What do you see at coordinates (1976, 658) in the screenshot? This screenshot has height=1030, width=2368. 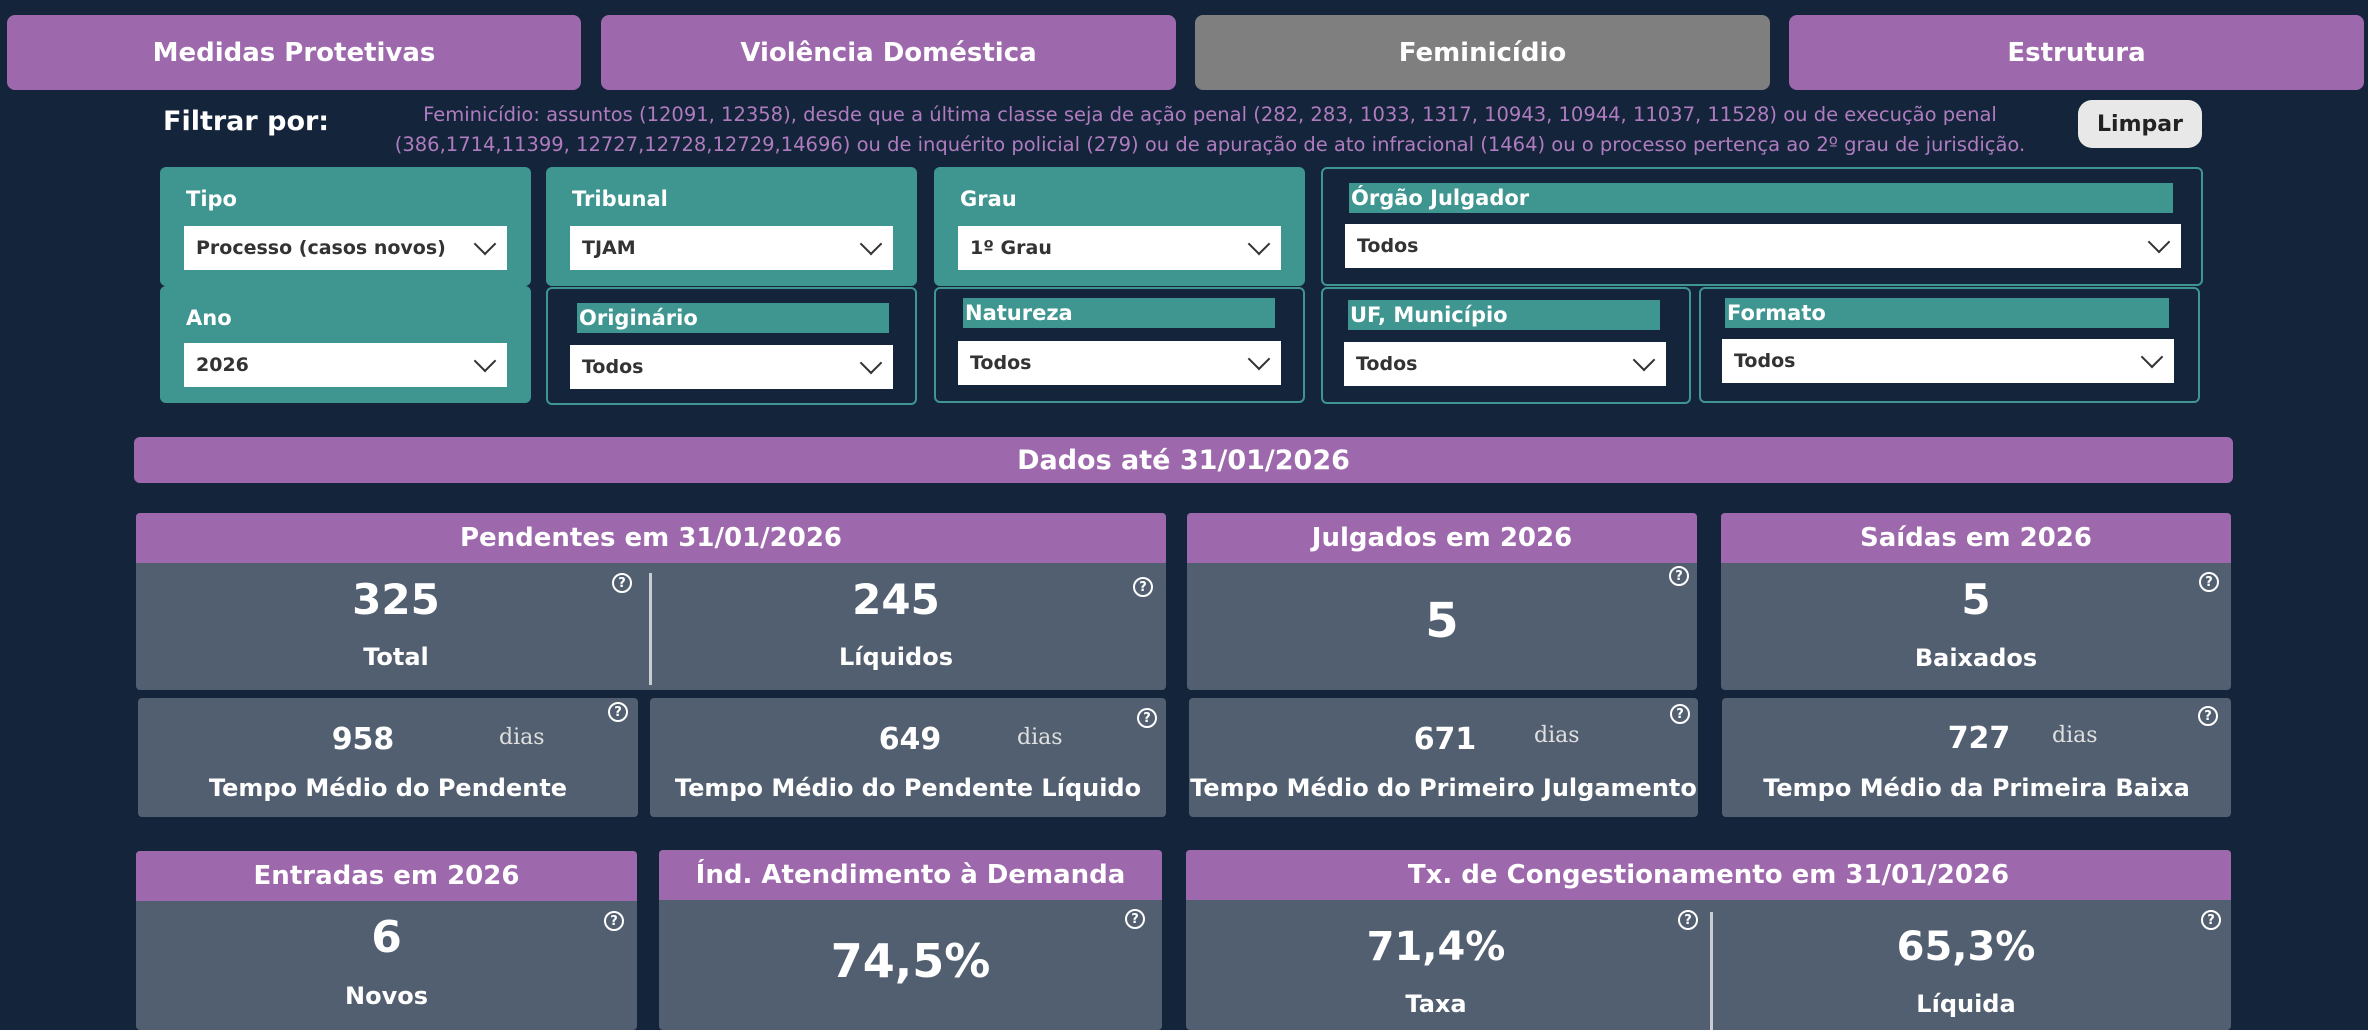 I see `saidas-label: Baixados` at bounding box center [1976, 658].